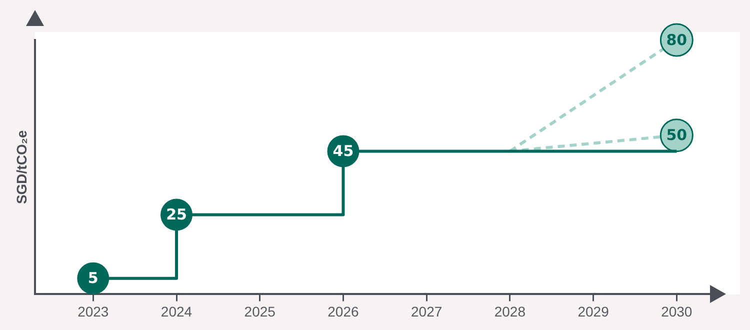 The width and height of the screenshot is (750, 330). What do you see at coordinates (677, 39) in the screenshot?
I see `data-label: 80` at bounding box center [677, 39].